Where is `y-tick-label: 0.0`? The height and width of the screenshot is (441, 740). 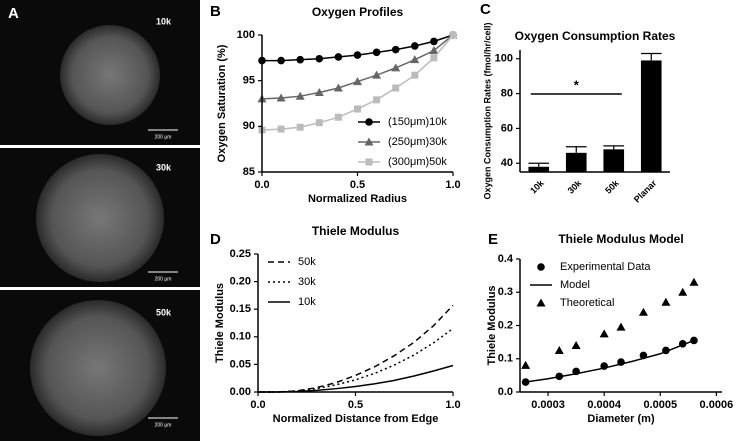 y-tick-label: 0.0 is located at coordinates (505, 392).